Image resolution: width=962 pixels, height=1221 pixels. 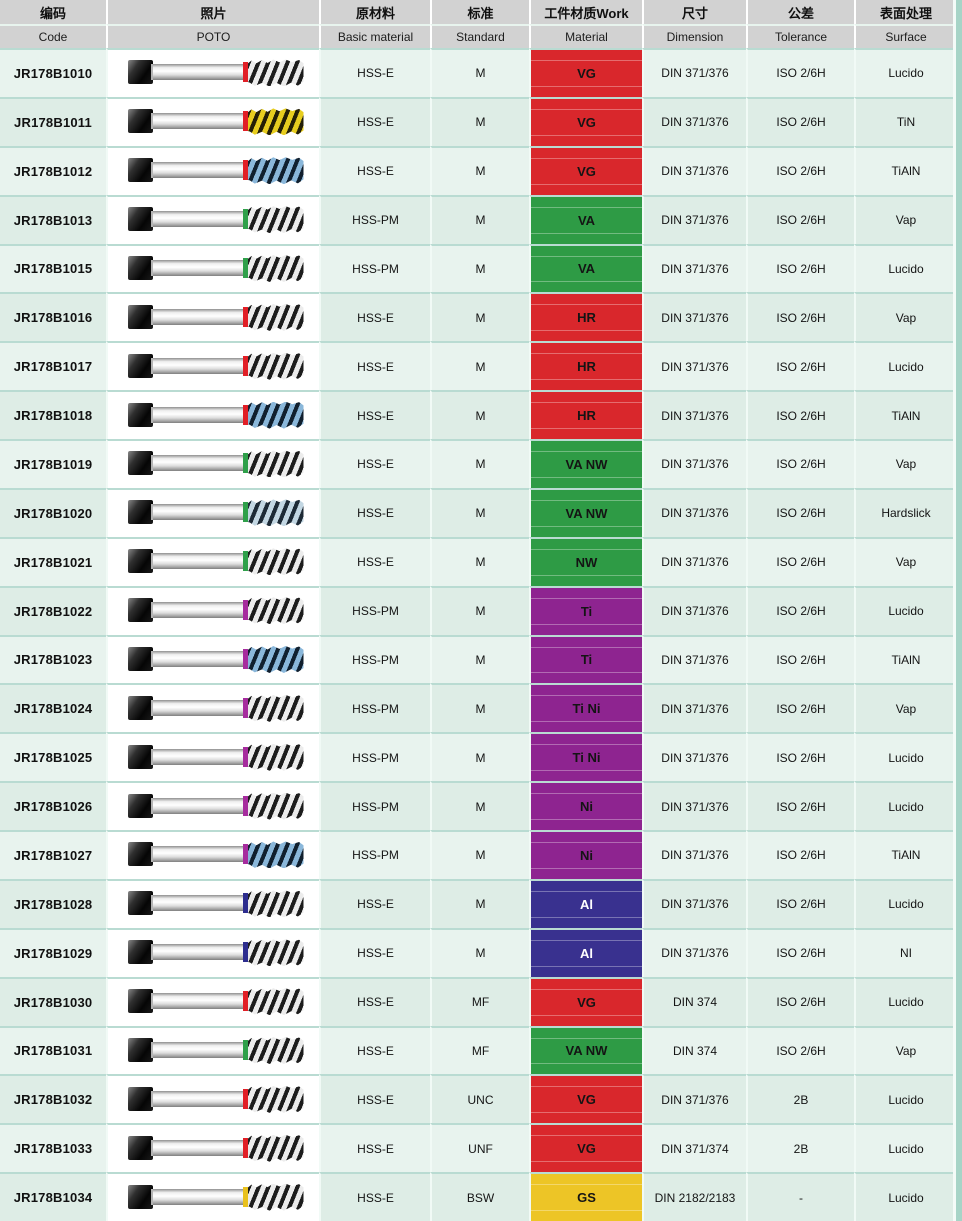 What do you see at coordinates (905, 121) in the screenshot?
I see `surface-cell: TiN` at bounding box center [905, 121].